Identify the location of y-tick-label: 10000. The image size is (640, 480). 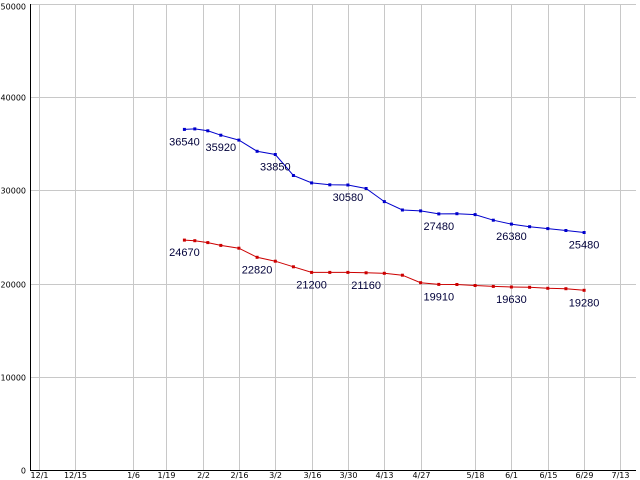
(13, 378).